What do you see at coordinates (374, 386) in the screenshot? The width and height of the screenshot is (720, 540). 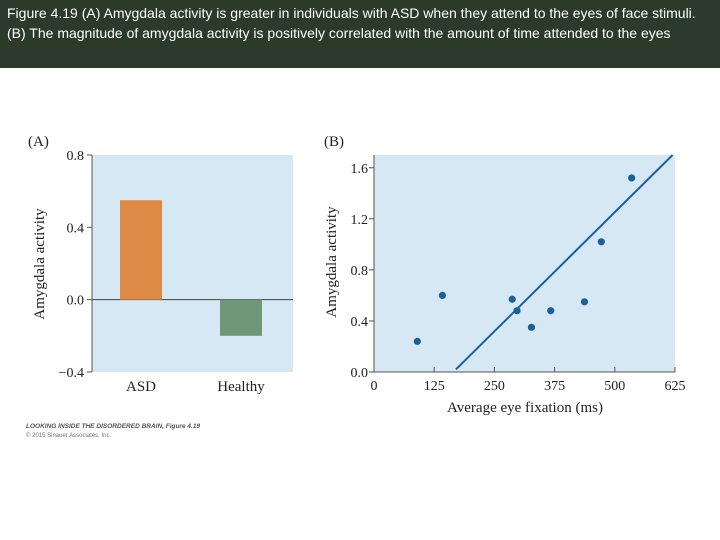 I see `panel-b-x-tick-label: 0` at bounding box center [374, 386].